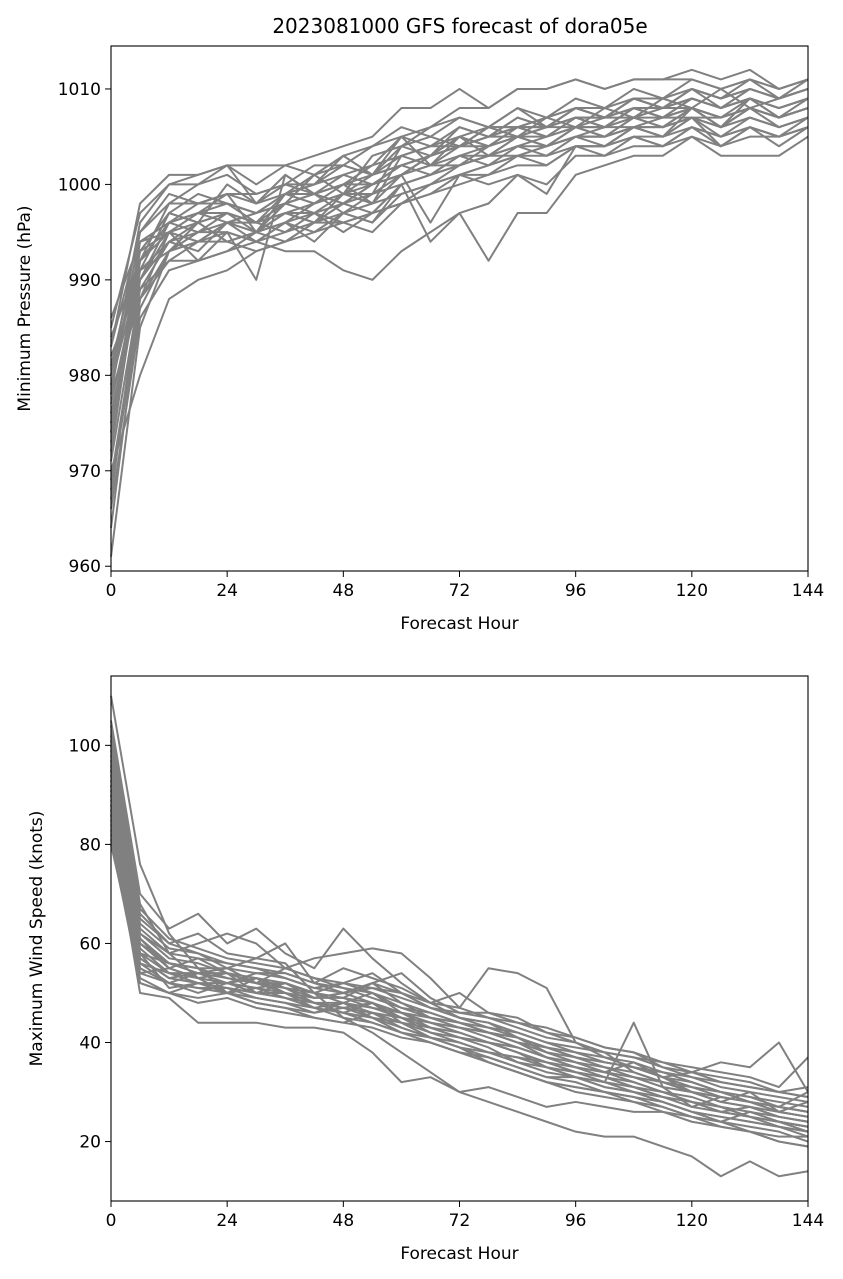 This screenshot has width=843, height=1279. What do you see at coordinates (25, 308) in the screenshot?
I see `pressure-y-axis-label: Minimum Pressure (hPa)` at bounding box center [25, 308].